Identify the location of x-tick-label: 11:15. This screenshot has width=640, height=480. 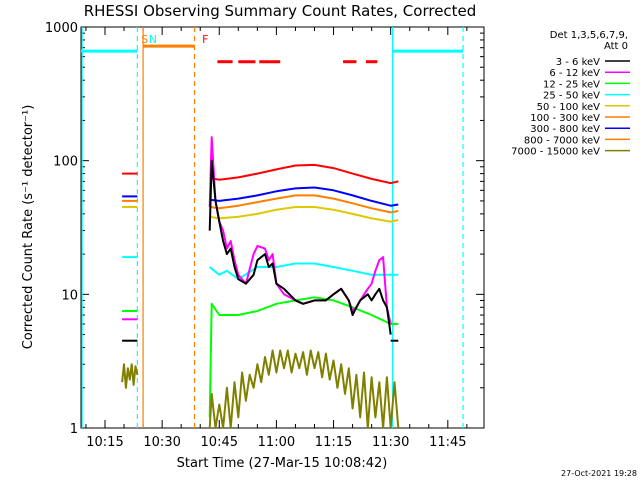
(333, 442).